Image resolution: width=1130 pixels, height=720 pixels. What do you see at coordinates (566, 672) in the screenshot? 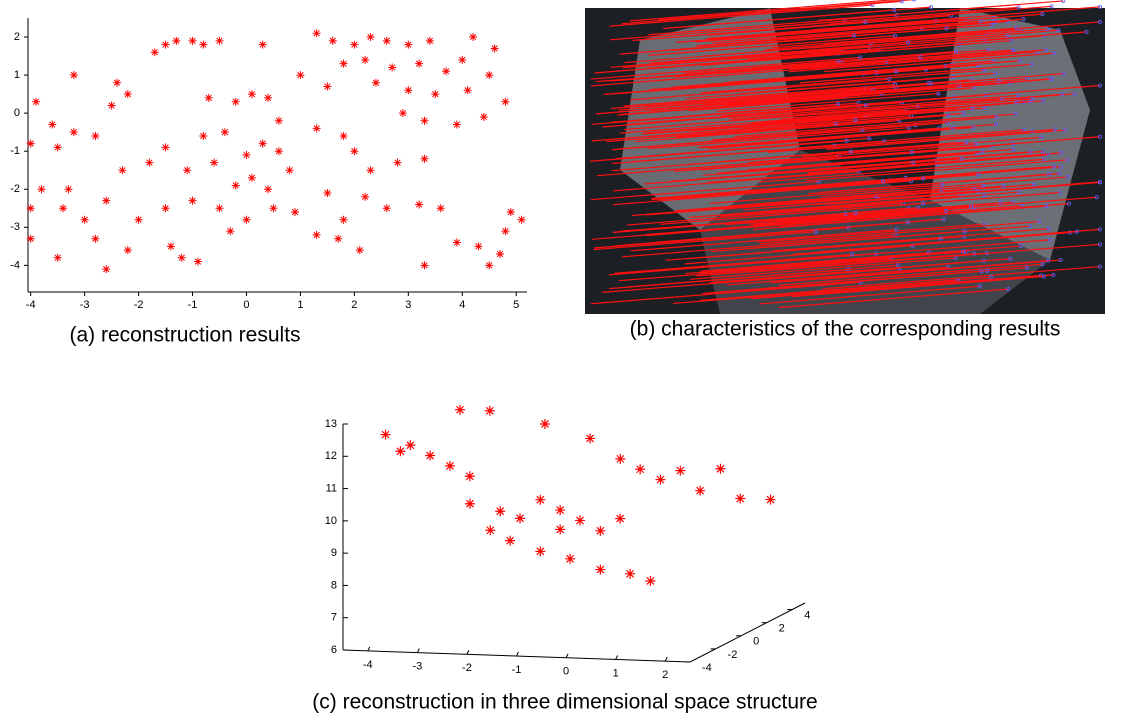
I see `x-tick-label: 0` at bounding box center [566, 672].